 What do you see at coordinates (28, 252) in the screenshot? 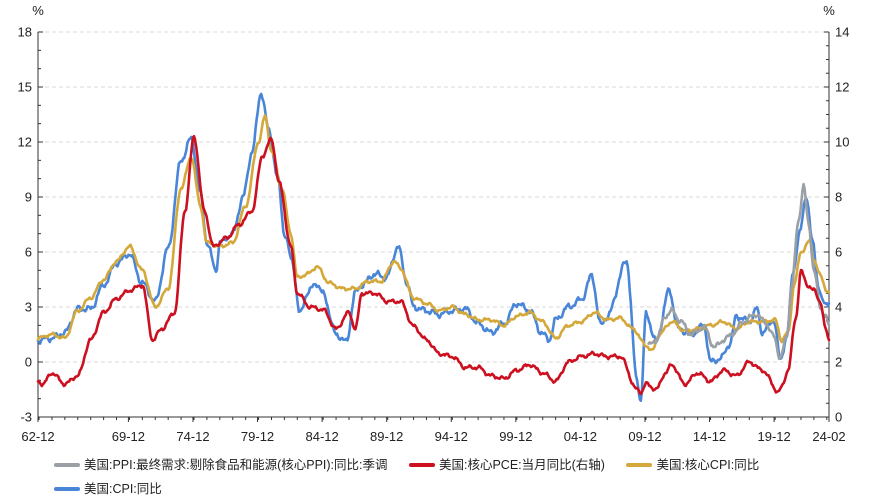
I see `left-tick-label: 6` at bounding box center [28, 252].